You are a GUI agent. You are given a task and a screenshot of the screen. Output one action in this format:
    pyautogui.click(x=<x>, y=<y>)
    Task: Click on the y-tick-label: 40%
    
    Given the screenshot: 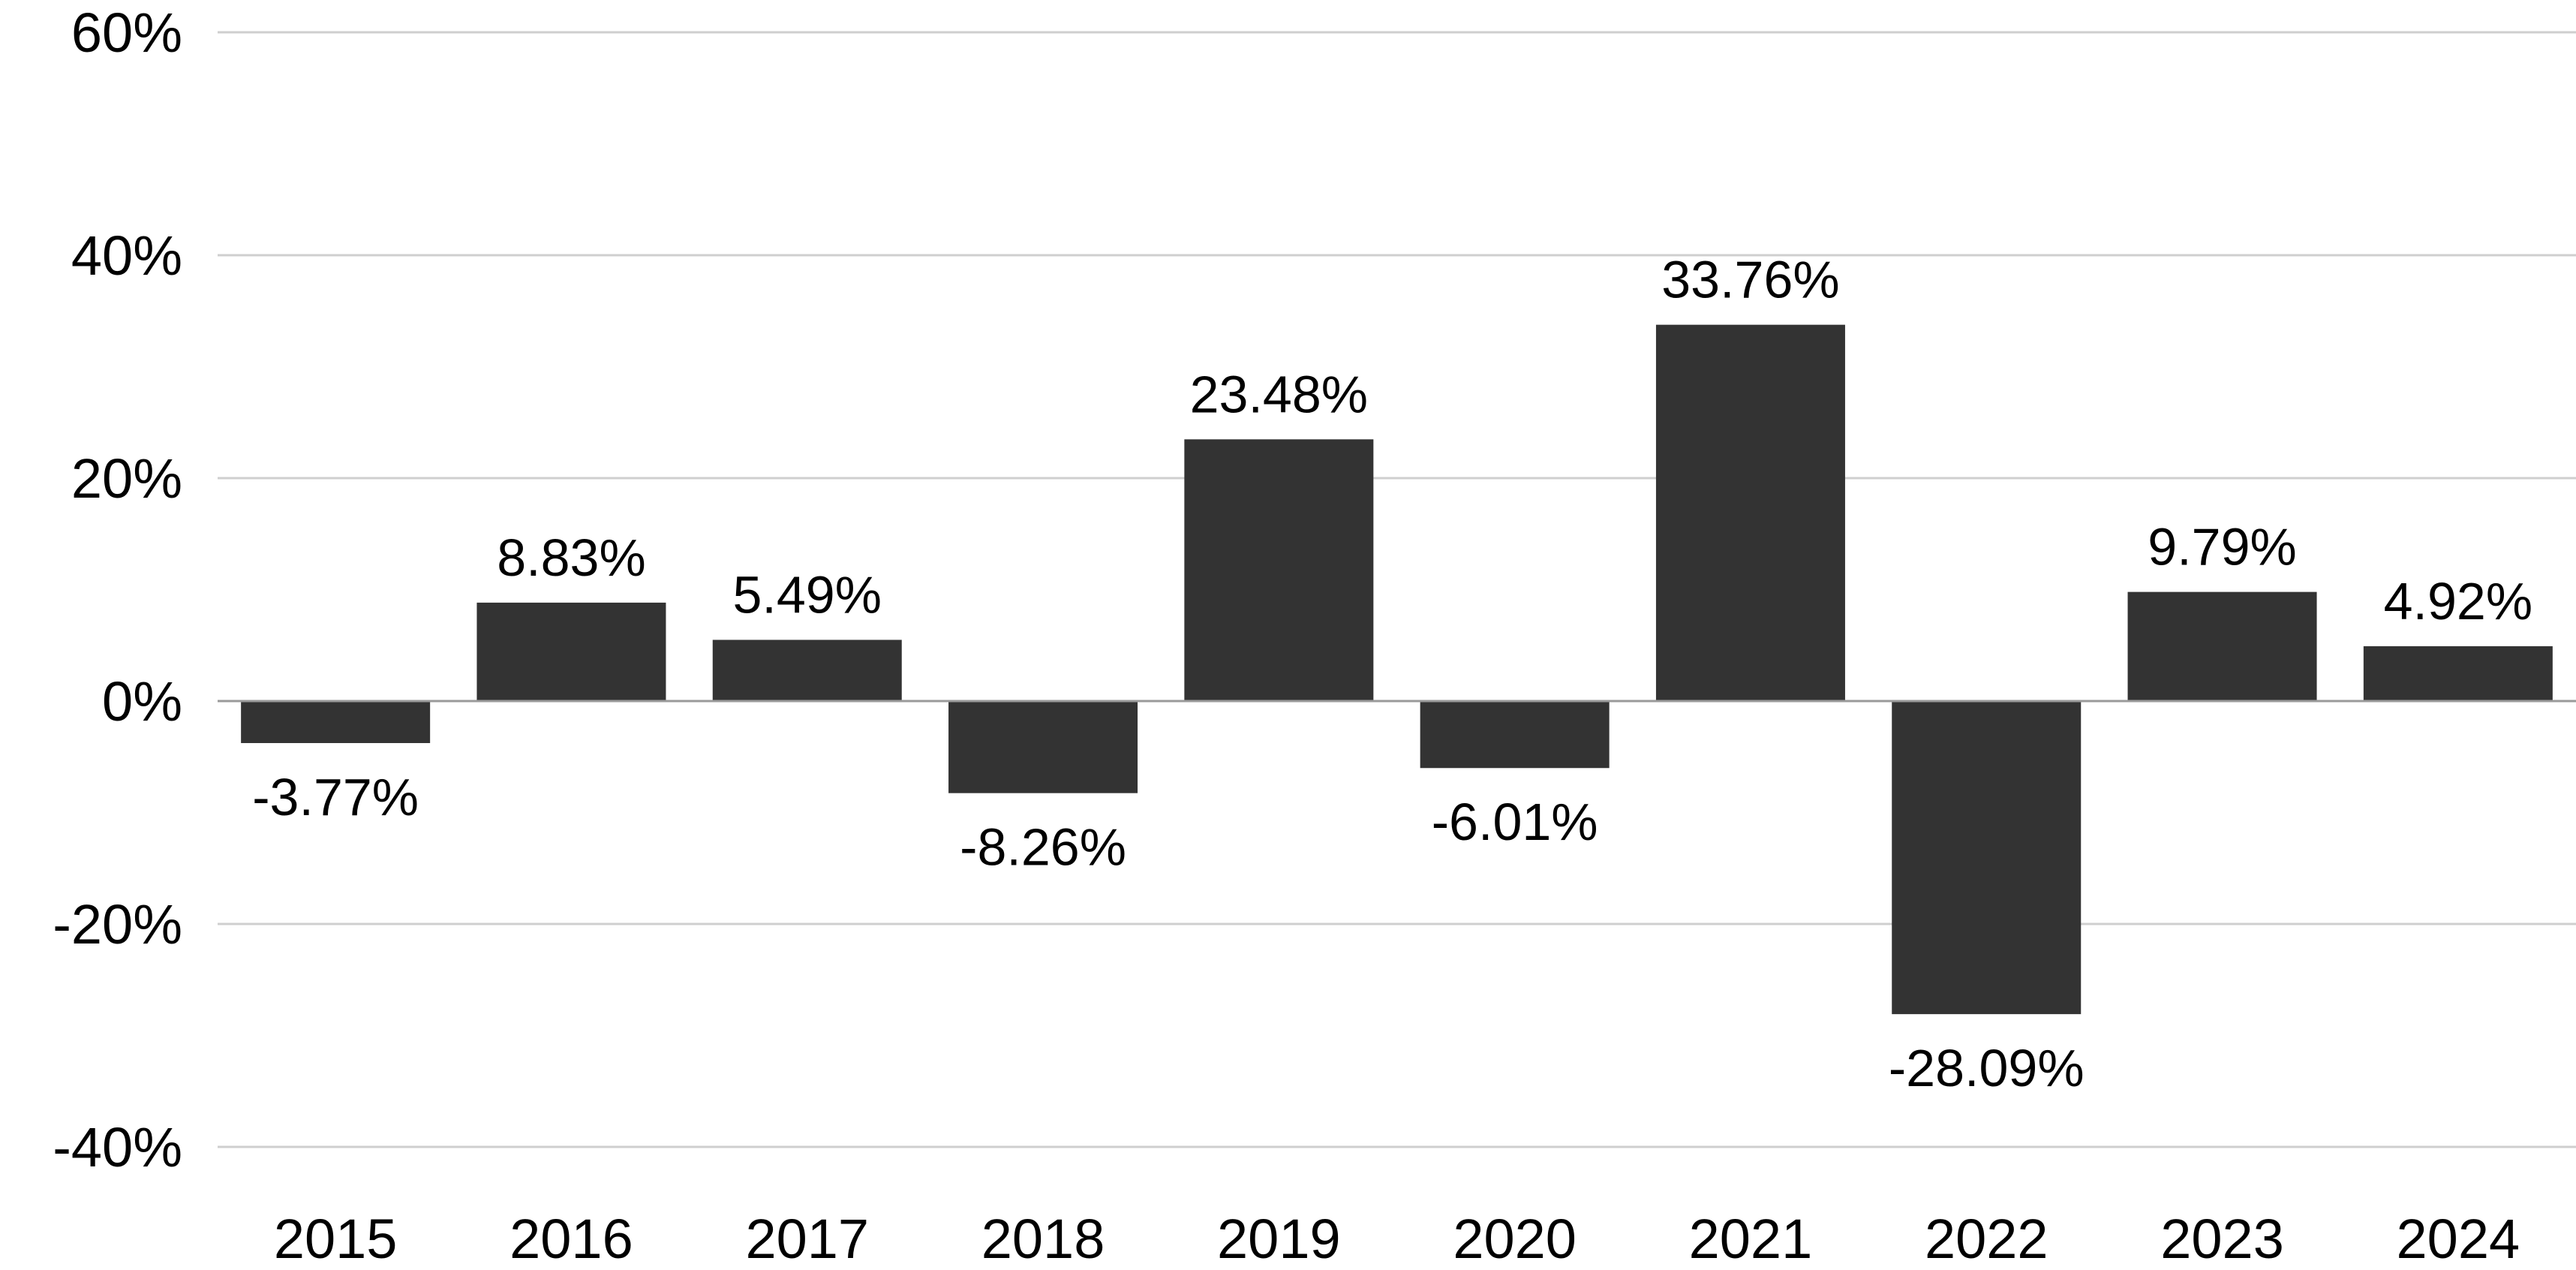 What is the action you would take?
    pyautogui.click(x=126, y=255)
    